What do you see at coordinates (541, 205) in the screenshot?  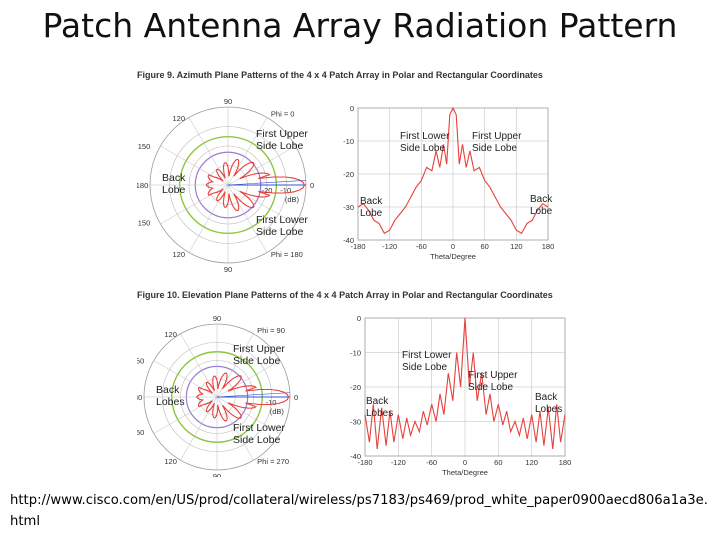 I see `rect-annotation-back-lobe-right: Back Lobe` at bounding box center [541, 205].